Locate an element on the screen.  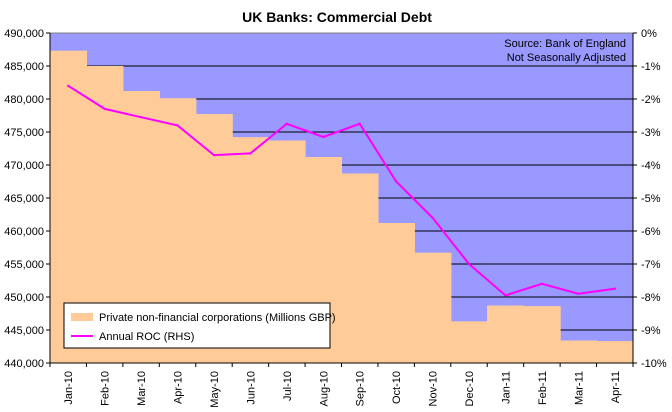
x-tick-label: May-10 is located at coordinates (215, 389).